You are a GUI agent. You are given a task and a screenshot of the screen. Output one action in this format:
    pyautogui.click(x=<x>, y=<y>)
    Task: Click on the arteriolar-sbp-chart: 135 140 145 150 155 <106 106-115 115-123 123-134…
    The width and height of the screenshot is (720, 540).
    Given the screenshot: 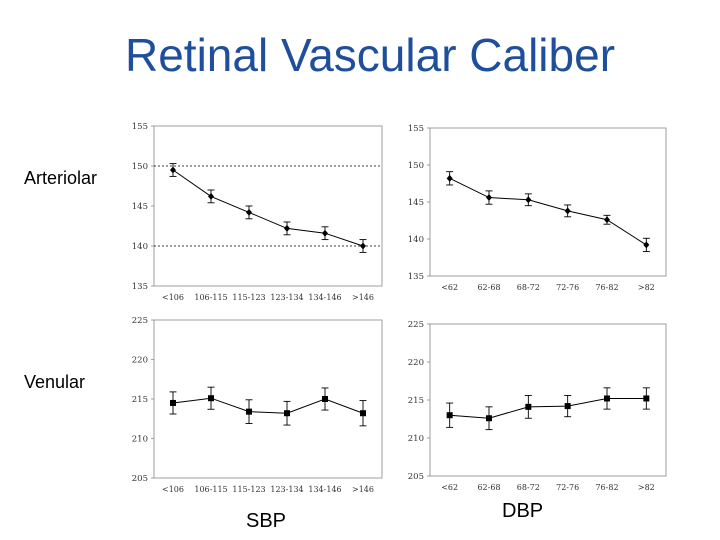 What is the action you would take?
    pyautogui.click(x=257, y=212)
    